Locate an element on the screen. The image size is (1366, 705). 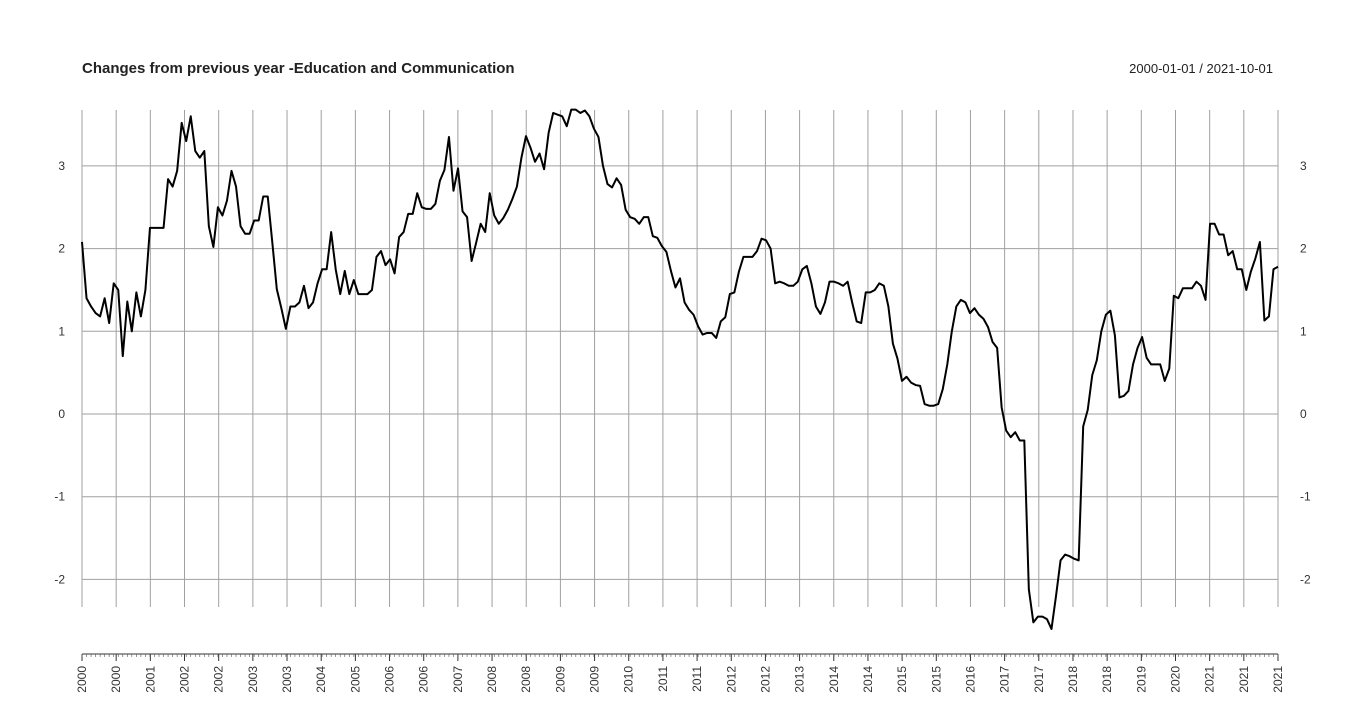
x-tick-label: 2004 is located at coordinates (321, 679).